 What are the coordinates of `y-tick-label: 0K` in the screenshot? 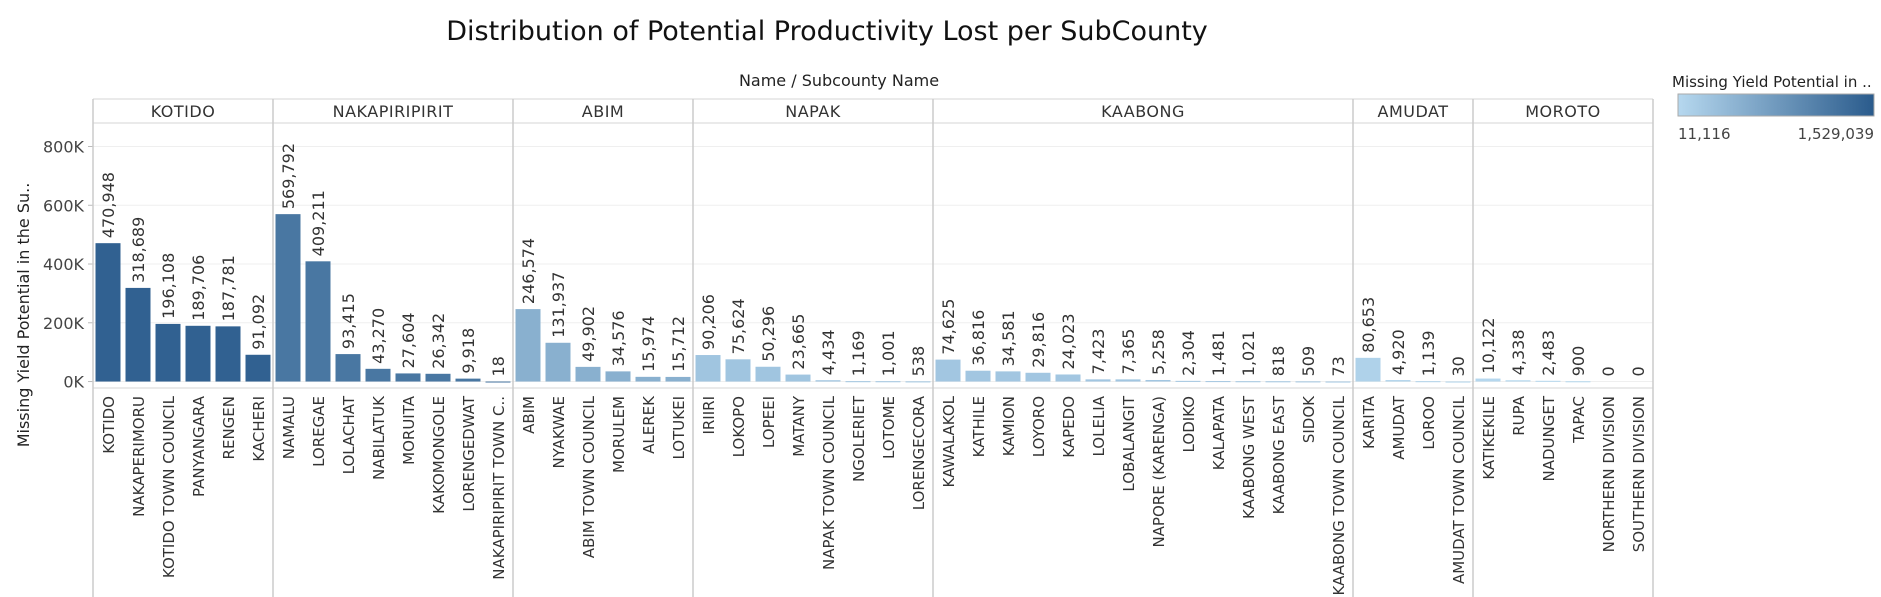 It's located at (73, 382).